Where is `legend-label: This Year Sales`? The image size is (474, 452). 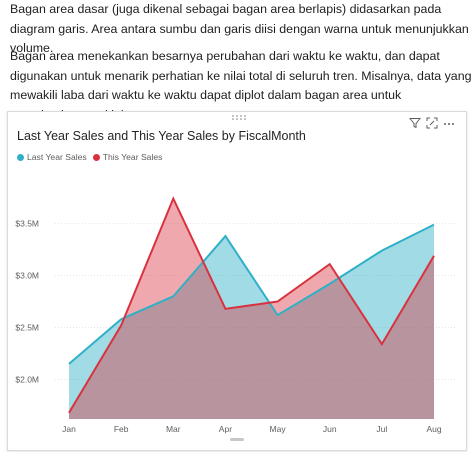
legend-label: This Year Sales is located at coordinates (132, 157).